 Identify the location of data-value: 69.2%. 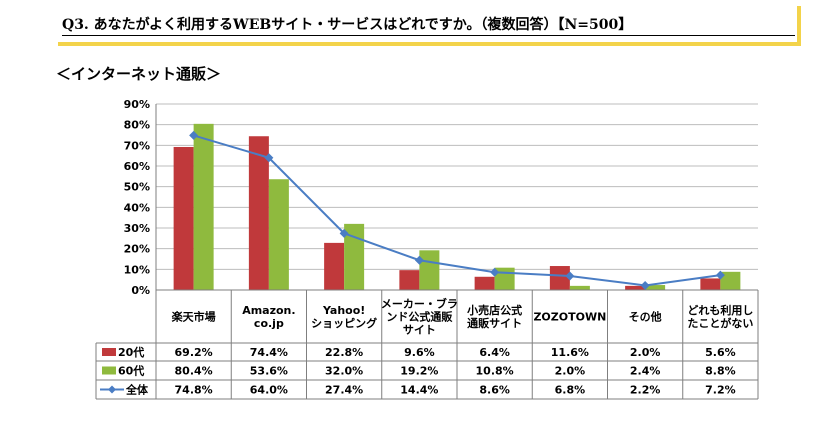
(194, 352).